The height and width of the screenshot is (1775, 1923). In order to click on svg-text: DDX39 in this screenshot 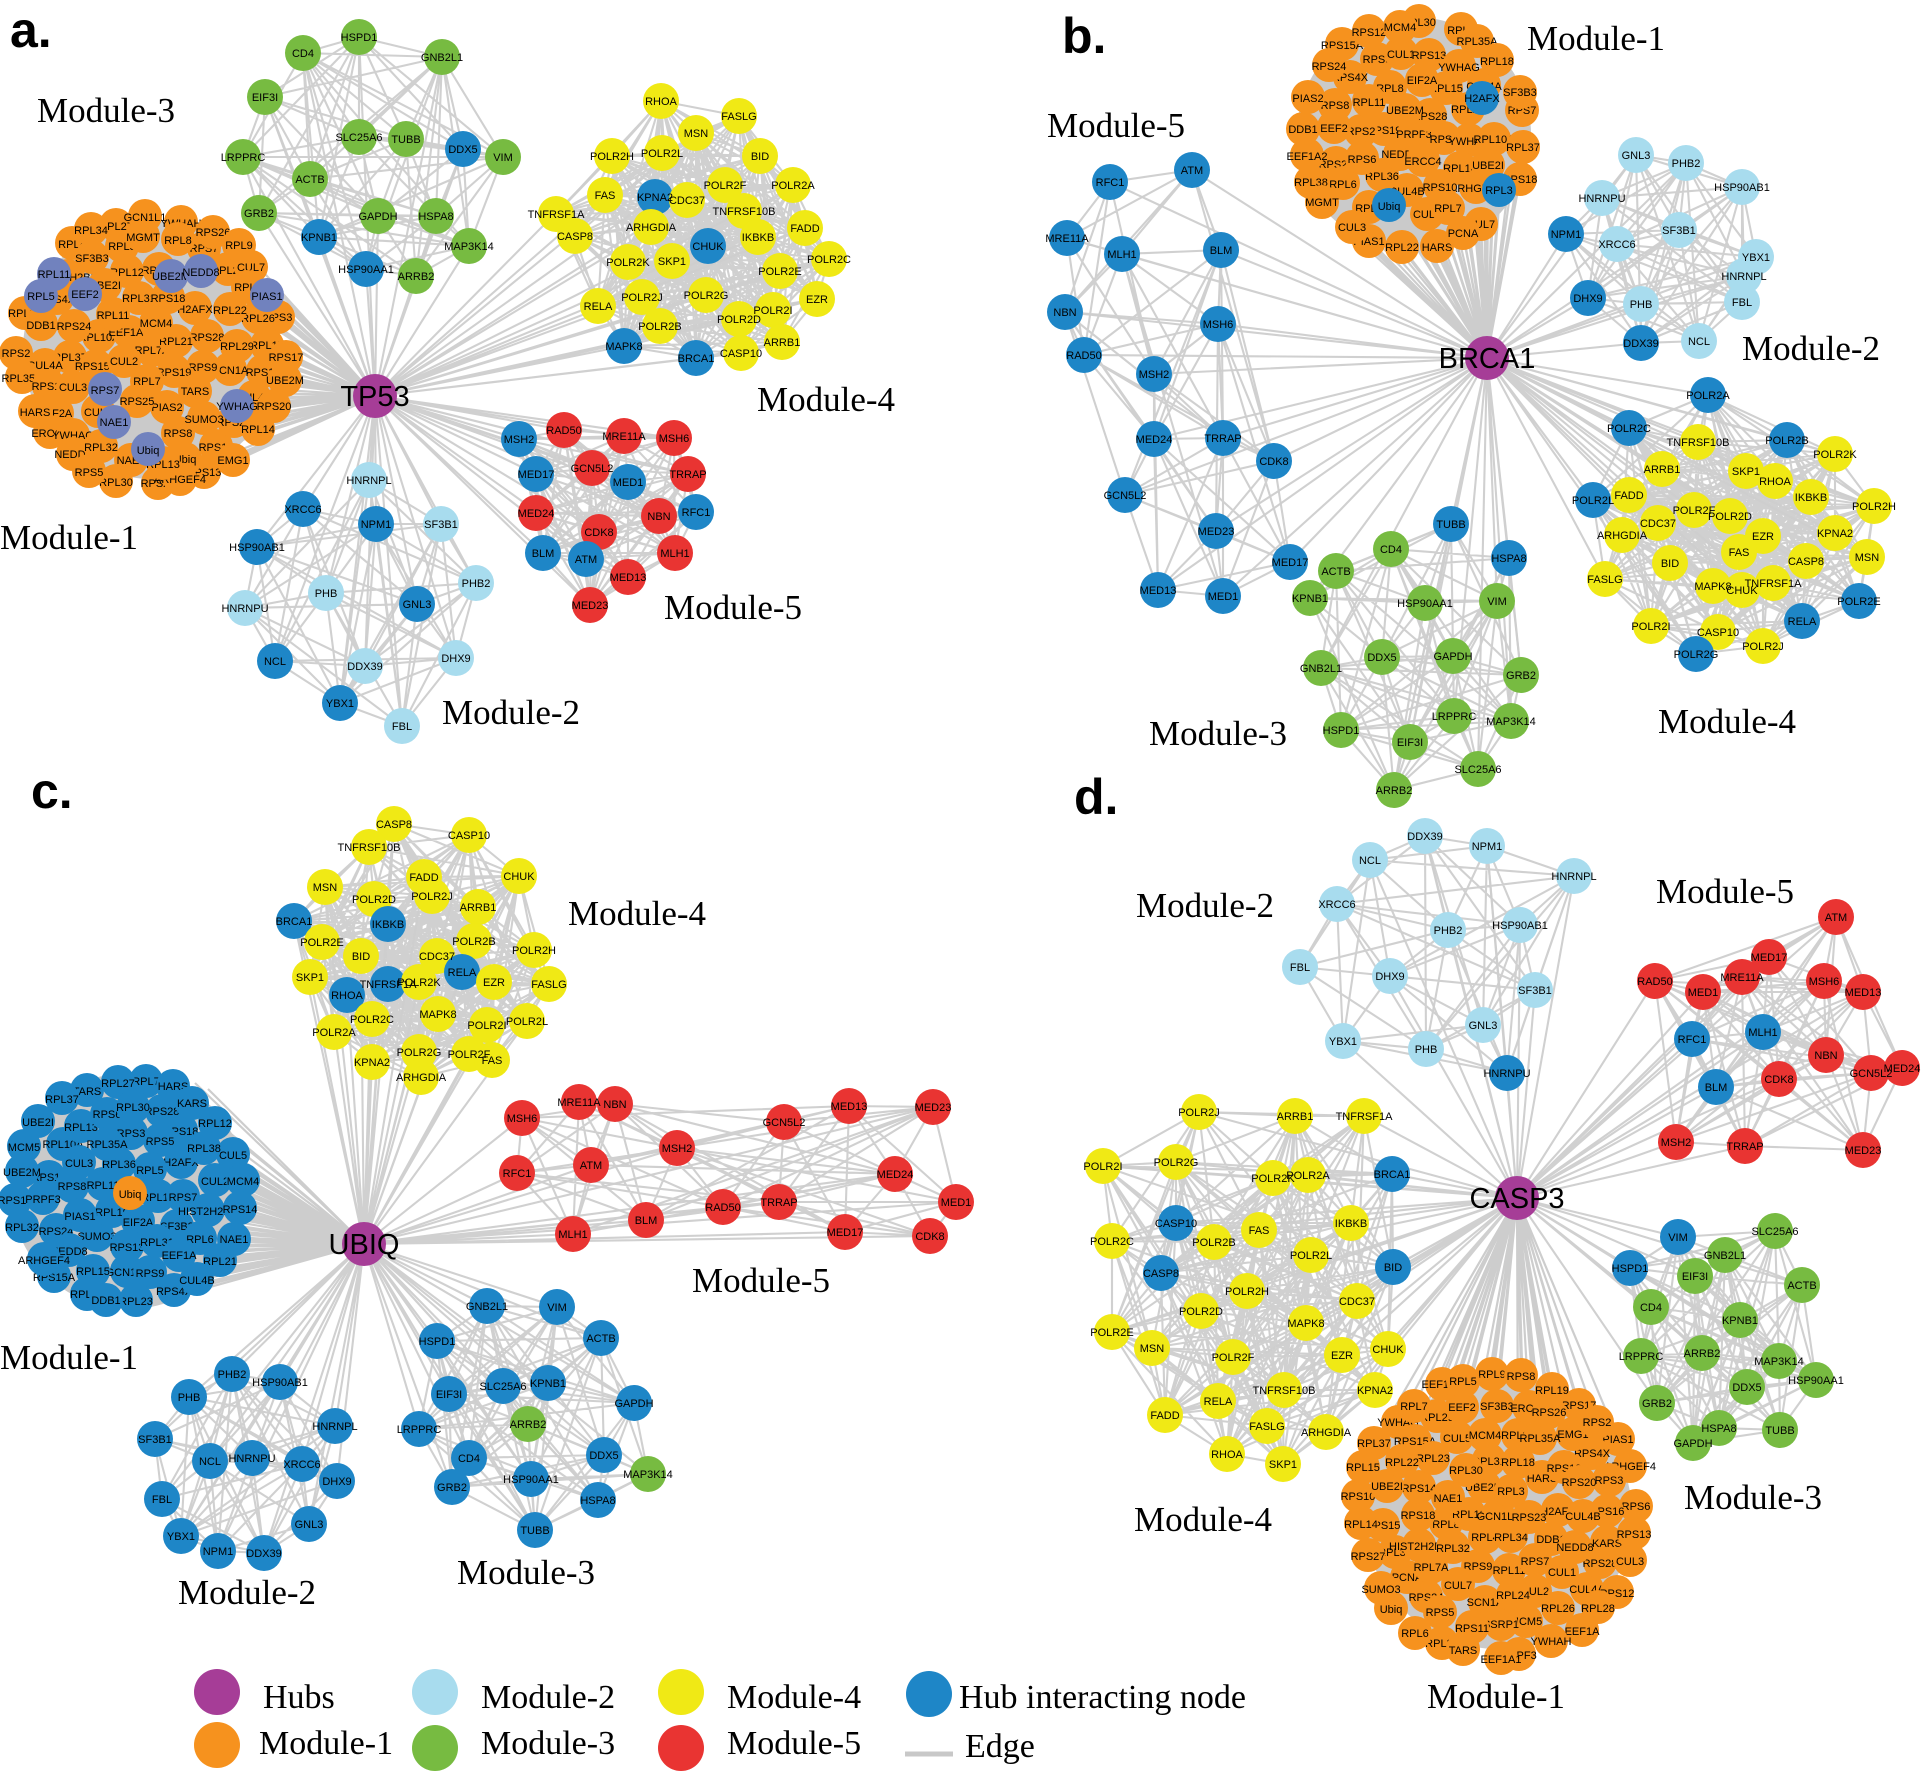, I will do `click(1424, 837)`.